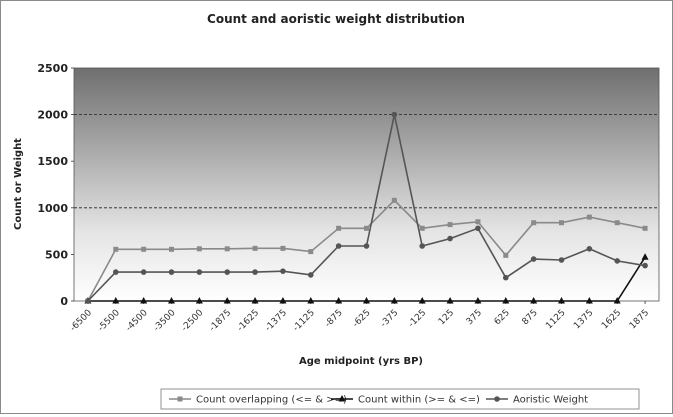  I want to click on y-tick-label: 0, so click(64, 301).